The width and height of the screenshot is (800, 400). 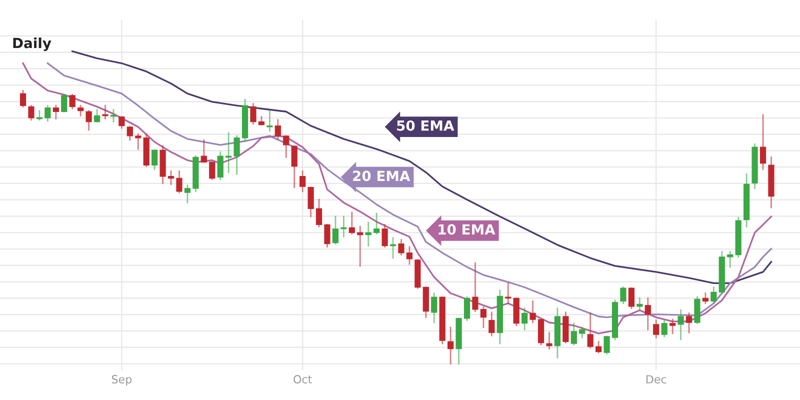 I want to click on x-tick-label: Oct, so click(x=303, y=379).